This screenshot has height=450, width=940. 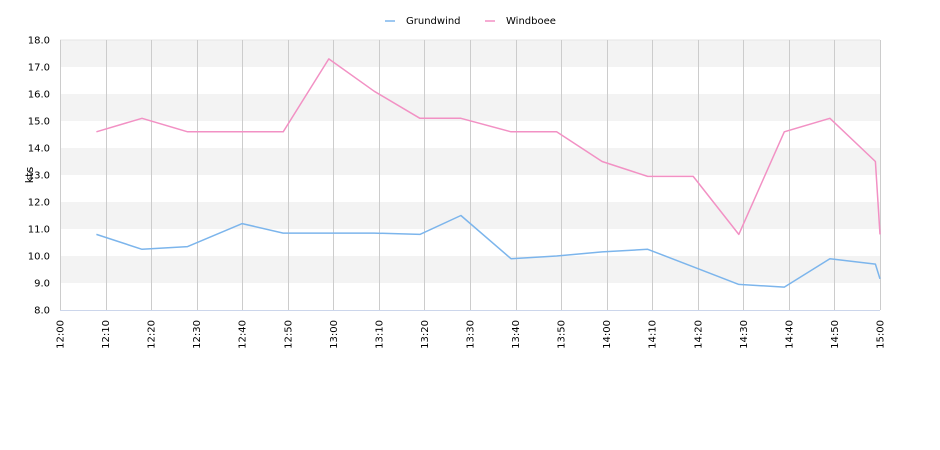 What do you see at coordinates (653, 334) in the screenshot?
I see `x-tick-label: 14:10` at bounding box center [653, 334].